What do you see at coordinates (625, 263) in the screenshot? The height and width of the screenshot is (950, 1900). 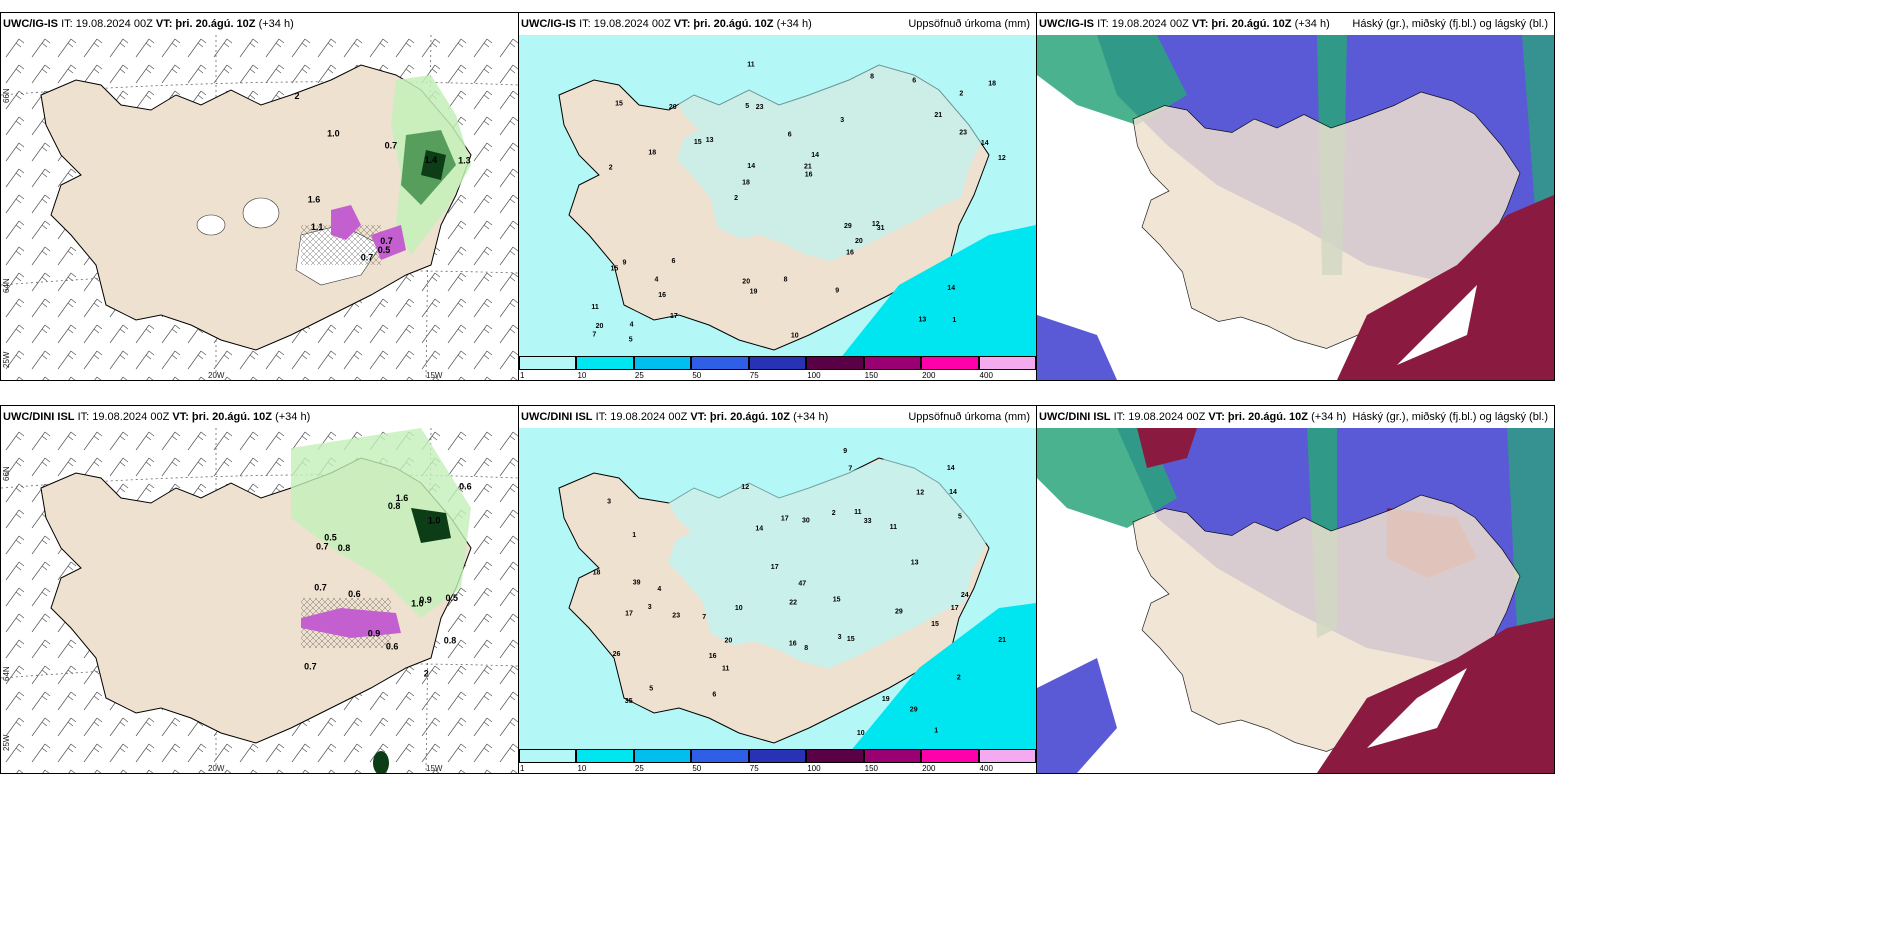 I see `precip-value-label: 9` at bounding box center [625, 263].